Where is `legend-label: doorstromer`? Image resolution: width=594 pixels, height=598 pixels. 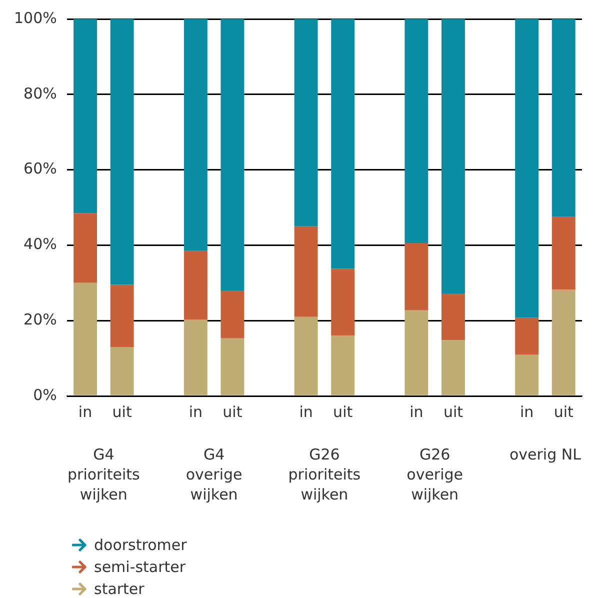 legend-label: doorstromer is located at coordinates (140, 545).